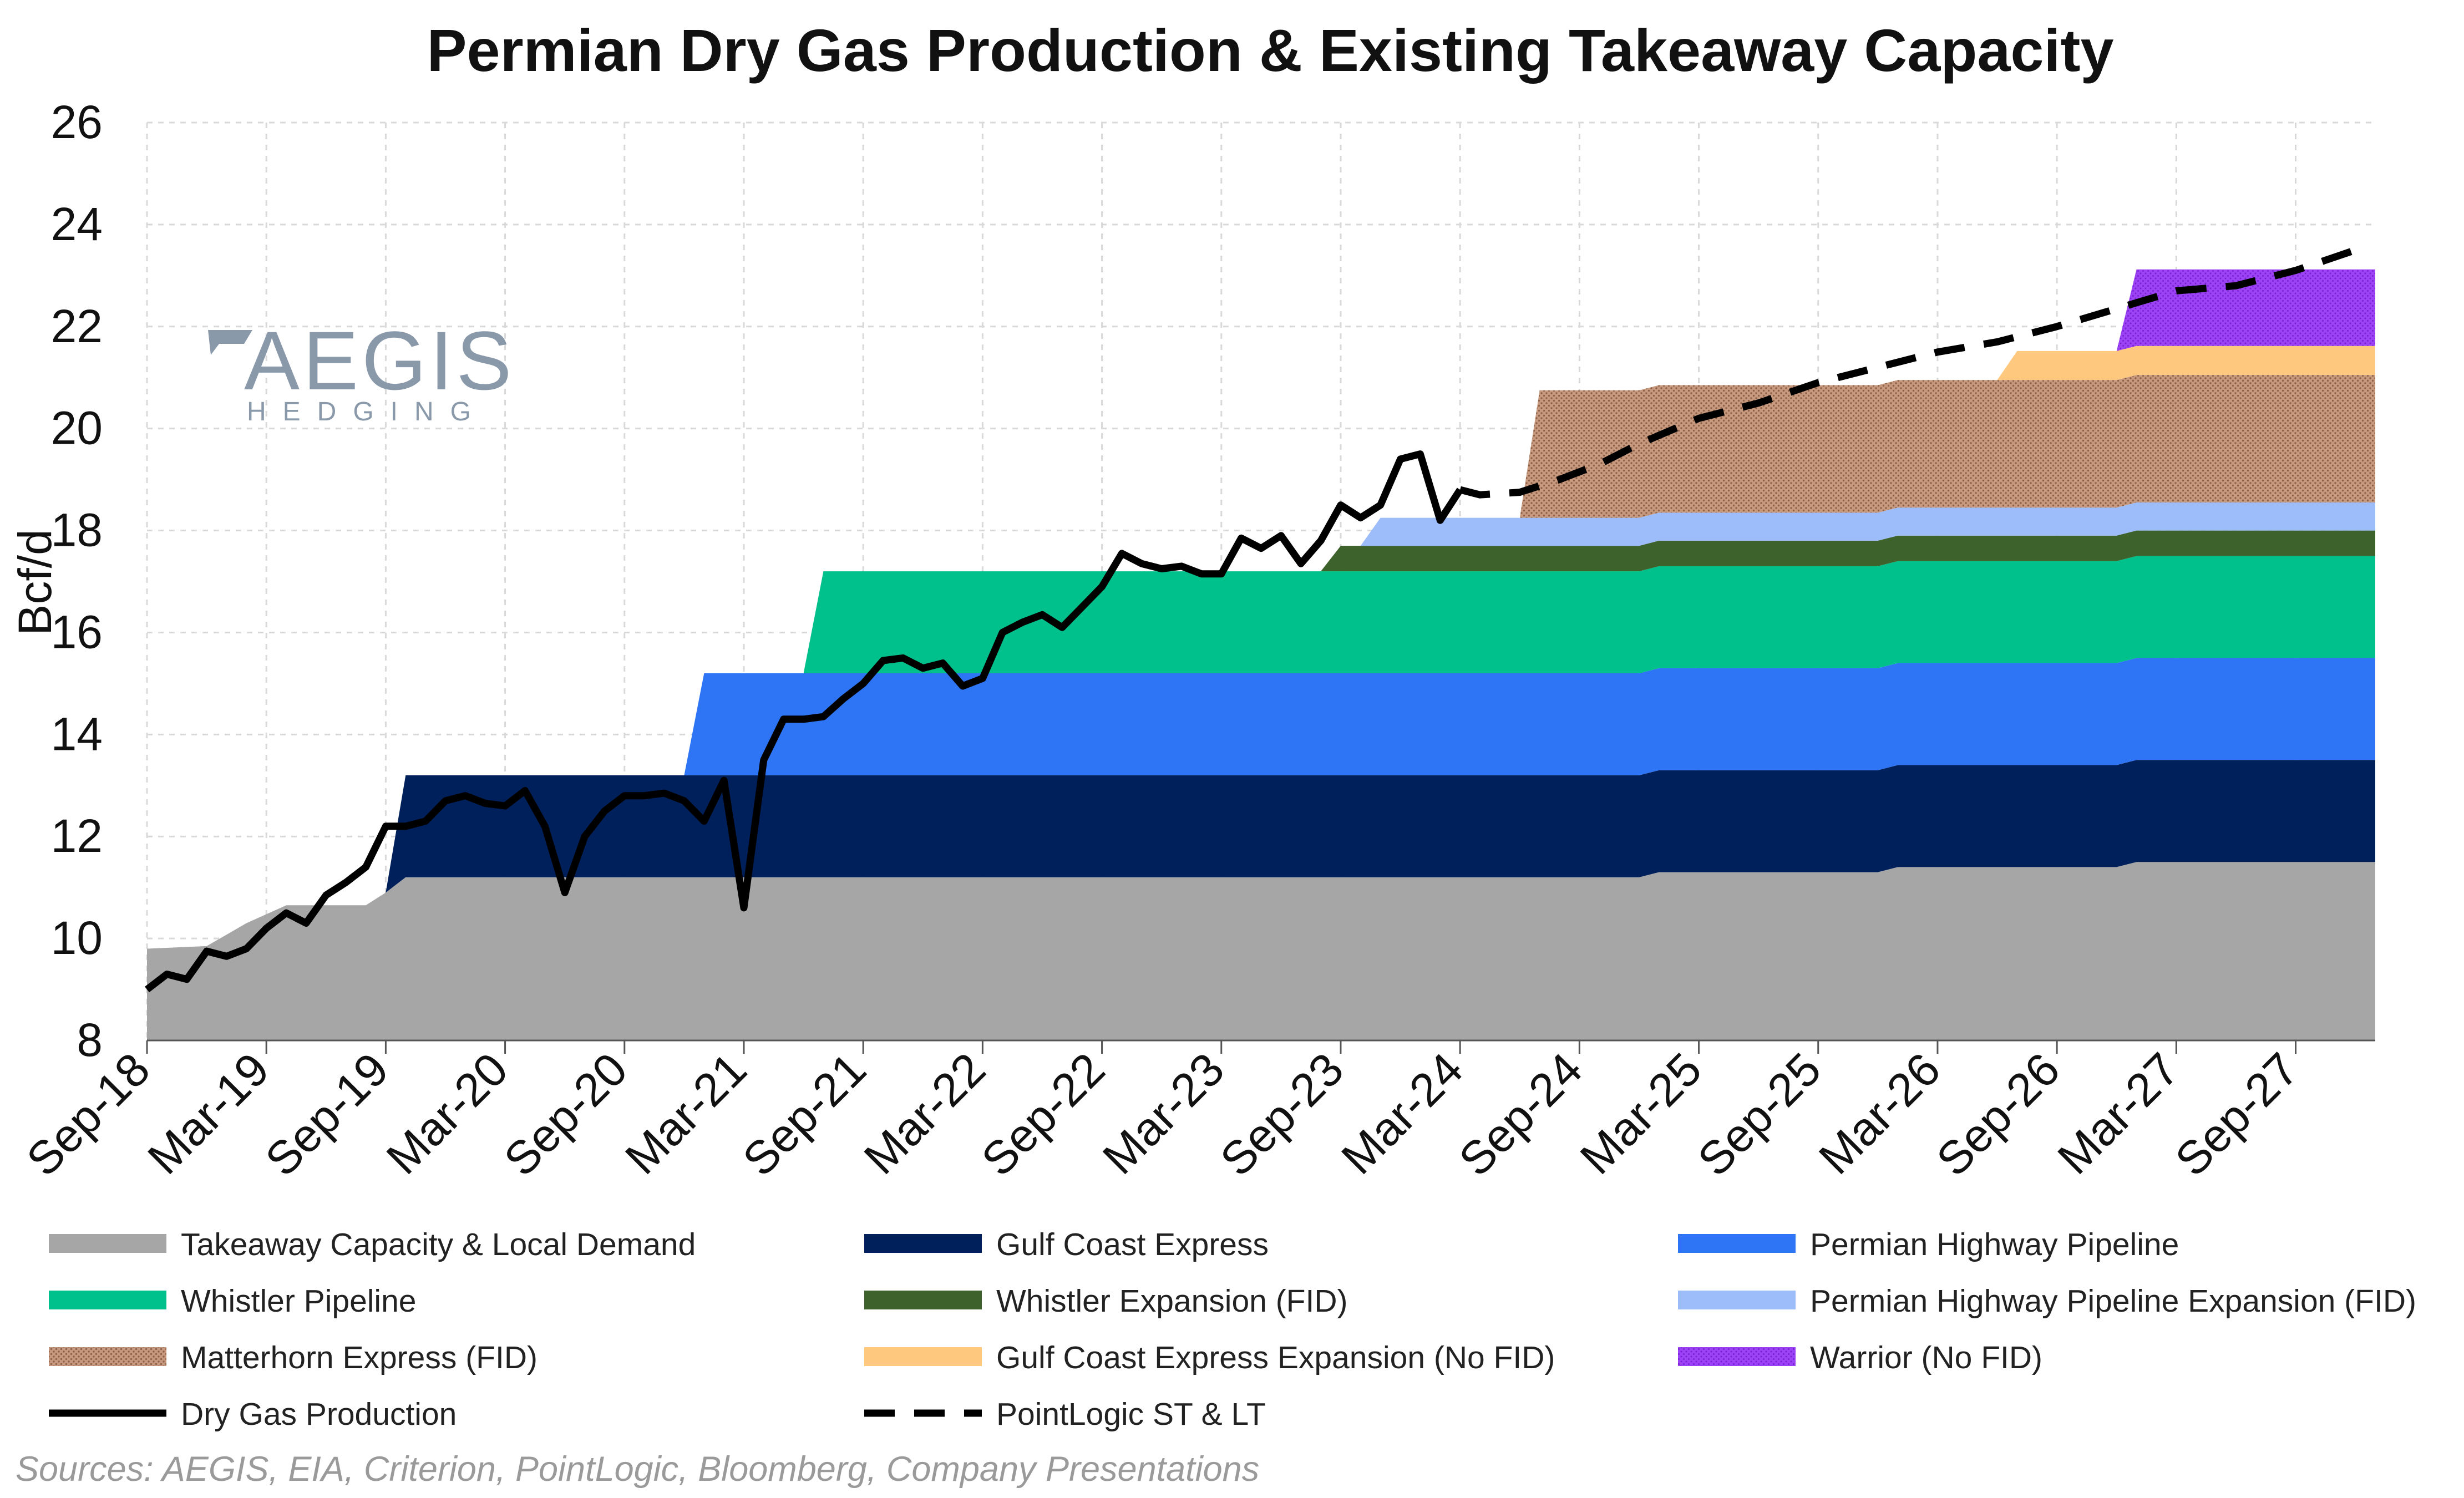  Describe the element at coordinates (107, 1356) in the screenshot. I see `legend-swatch-matterhorn-express-fid` at that location.